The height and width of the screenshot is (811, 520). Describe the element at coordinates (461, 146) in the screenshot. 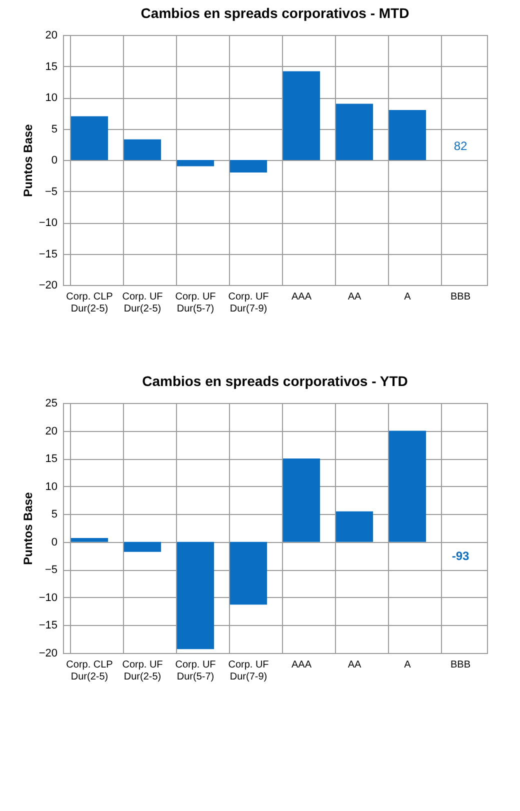

I see `text: 82` at that location.